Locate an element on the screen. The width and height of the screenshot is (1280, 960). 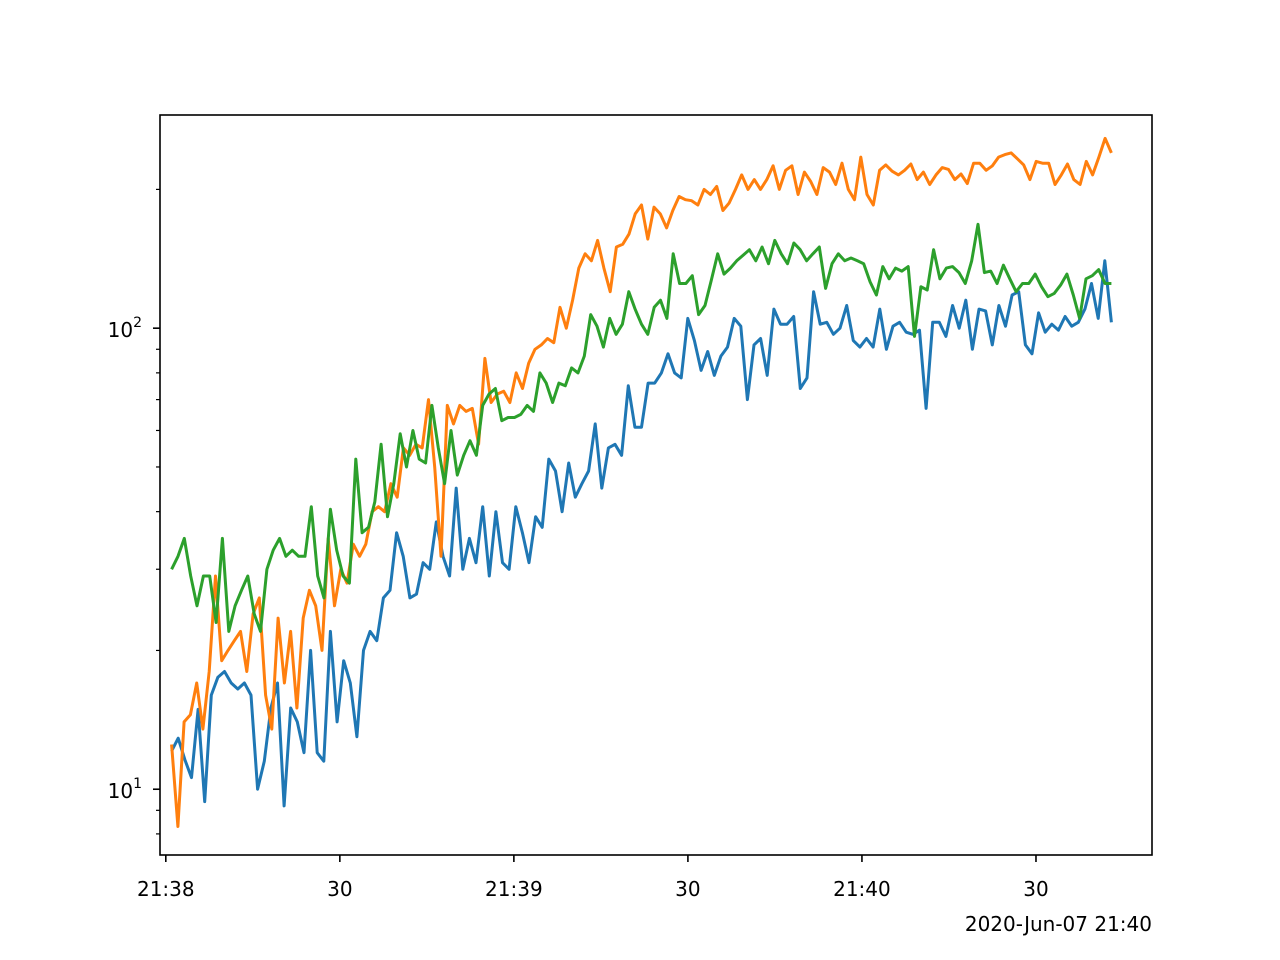
x-tick-label: 21:39 is located at coordinates (514, 889).